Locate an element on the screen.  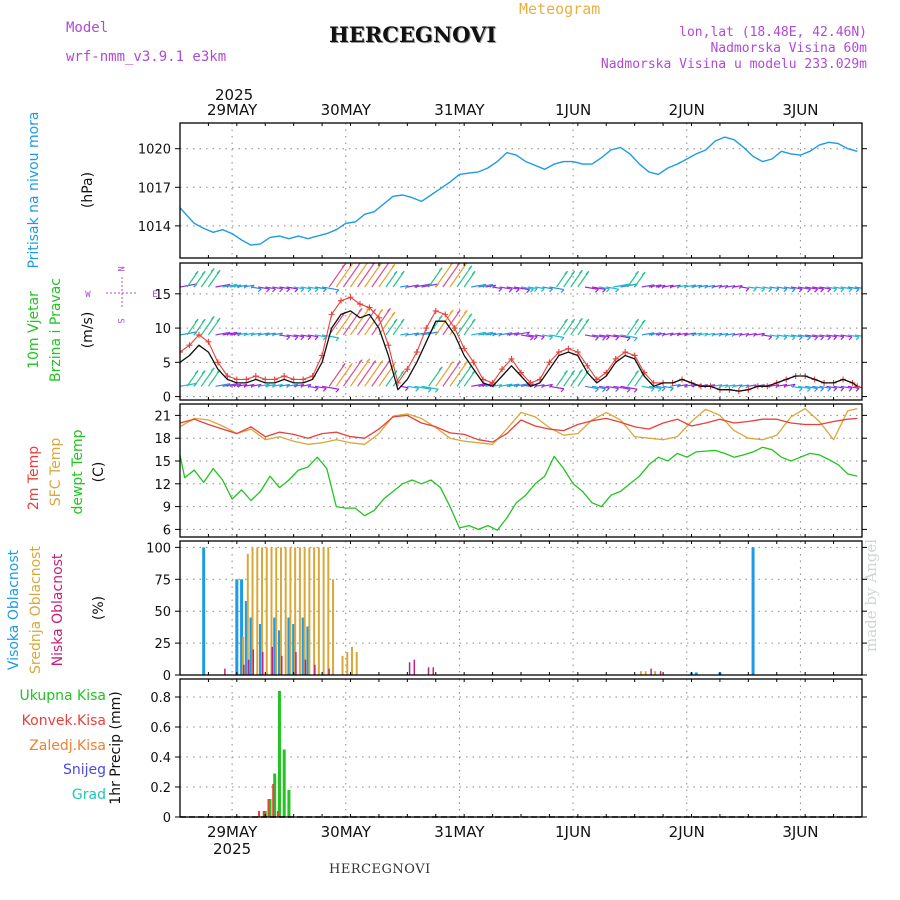
dewpoint-label: dewpt Temp is located at coordinates (78, 471).